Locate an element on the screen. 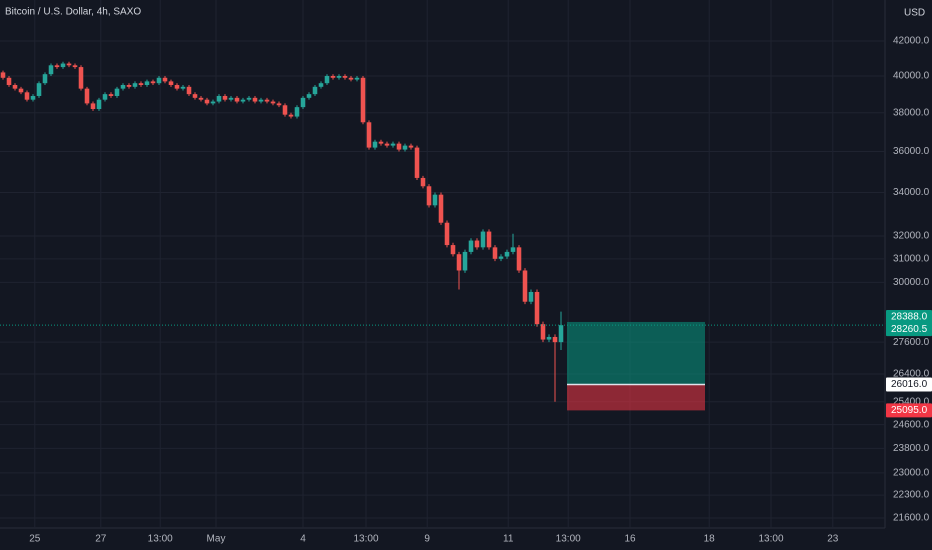  x-tick-label: 16 is located at coordinates (630, 539).